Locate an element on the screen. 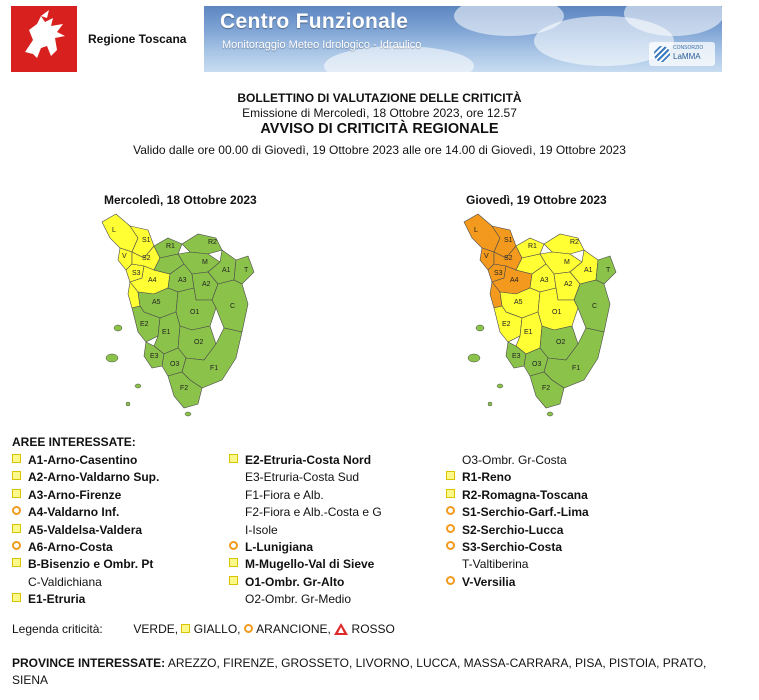 The height and width of the screenshot is (700, 759). region-name: Regione Toscana is located at coordinates (137, 39).